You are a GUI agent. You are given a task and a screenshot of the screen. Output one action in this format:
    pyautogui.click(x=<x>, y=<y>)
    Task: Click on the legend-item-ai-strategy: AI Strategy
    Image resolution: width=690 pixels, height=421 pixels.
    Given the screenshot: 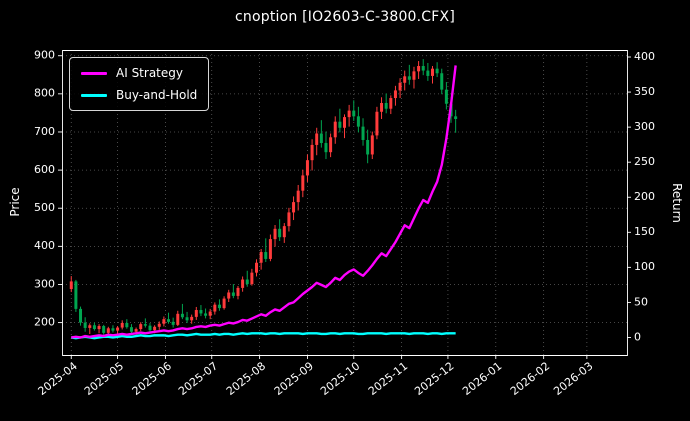 What is the action you would take?
    pyautogui.click(x=139, y=73)
    